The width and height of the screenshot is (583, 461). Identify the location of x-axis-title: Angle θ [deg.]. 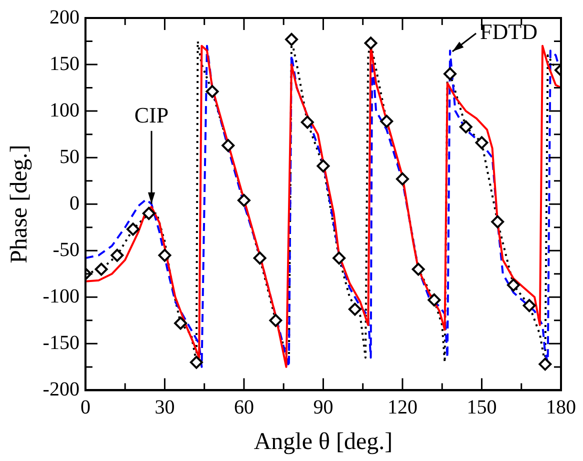
(323, 441).